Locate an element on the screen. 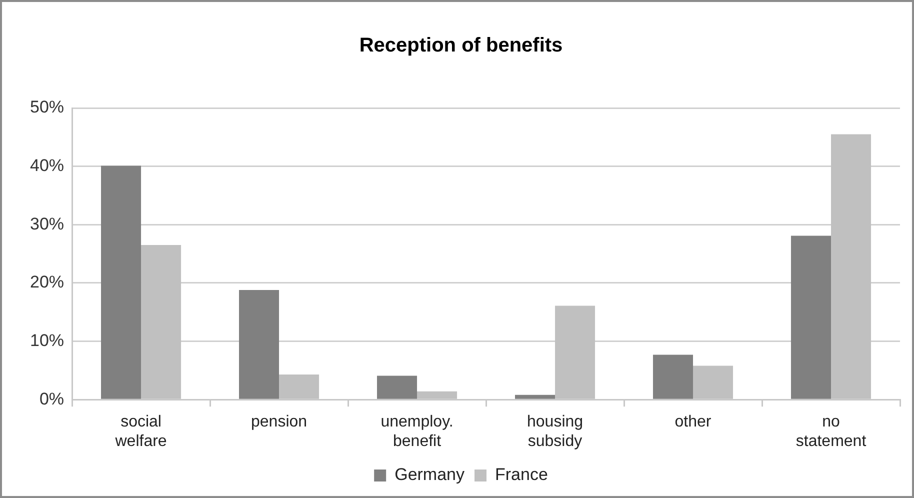 Image resolution: width=914 pixels, height=498 pixels. legend-label: France is located at coordinates (521, 474).